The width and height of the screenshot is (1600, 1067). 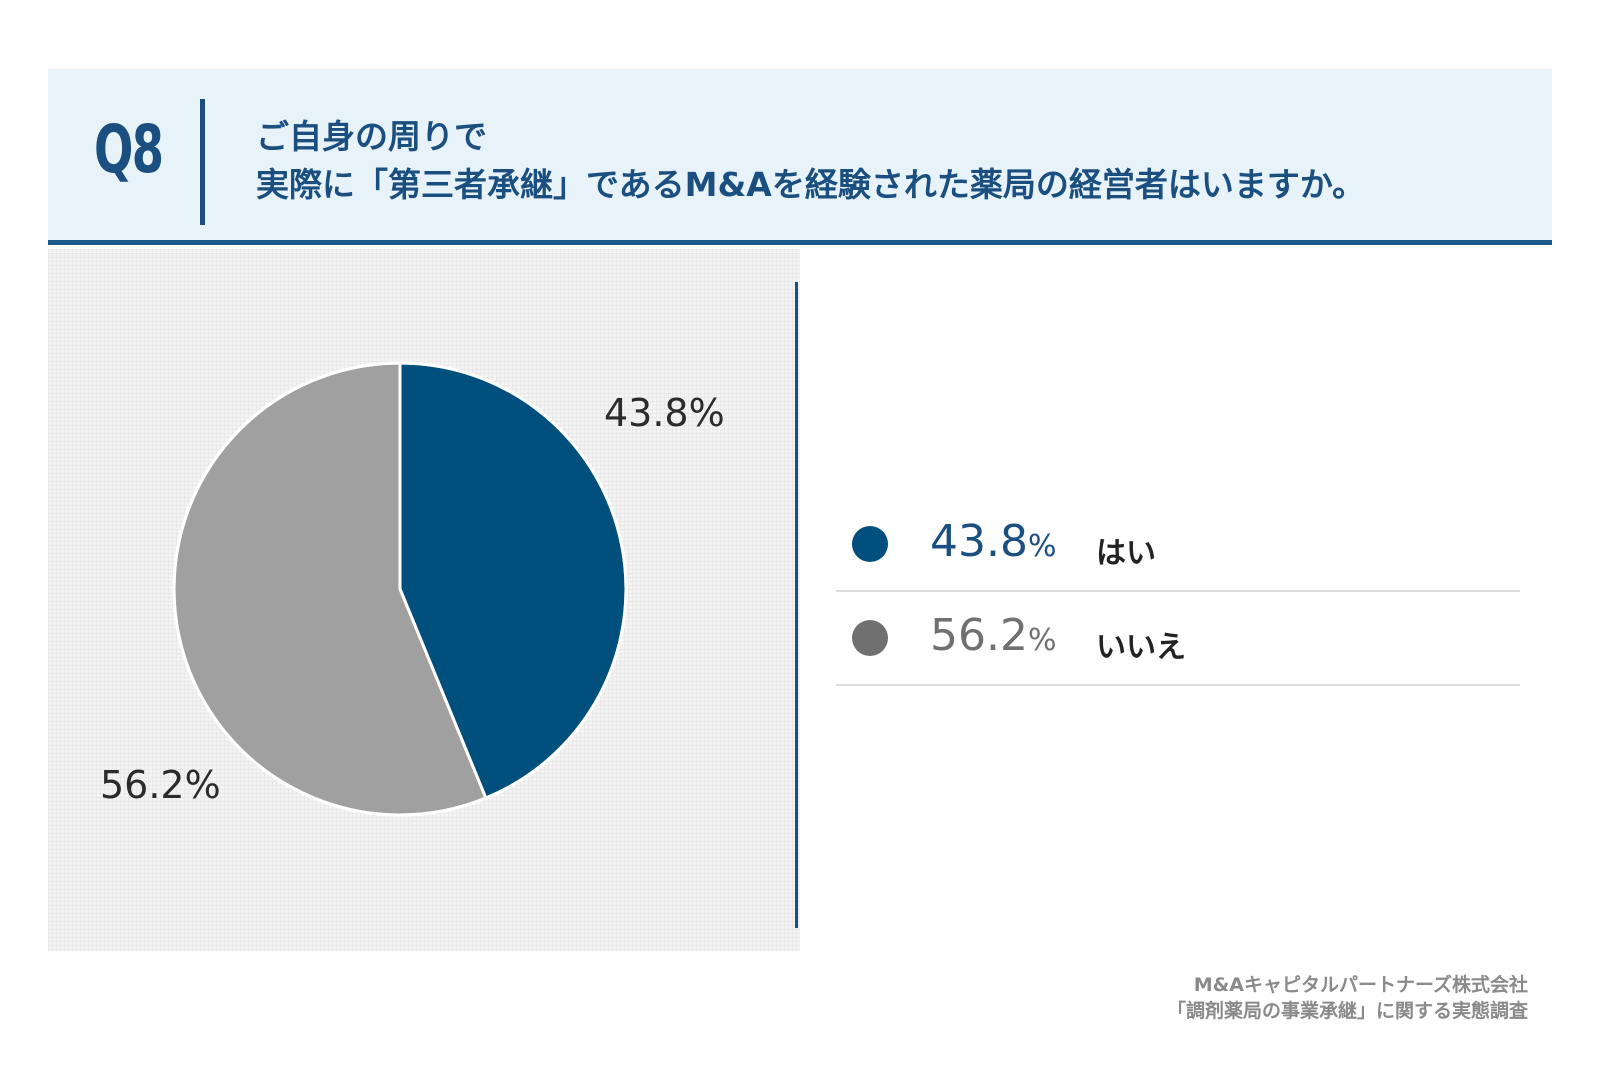 I want to click on legend-item-no: 56.2% いいえ, so click(x=1178, y=639).